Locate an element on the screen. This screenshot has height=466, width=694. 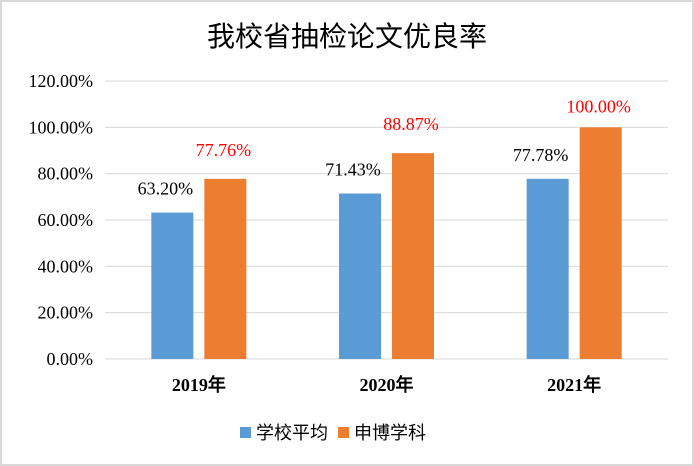
y-tick-label: 100.00% is located at coordinates (61, 127).